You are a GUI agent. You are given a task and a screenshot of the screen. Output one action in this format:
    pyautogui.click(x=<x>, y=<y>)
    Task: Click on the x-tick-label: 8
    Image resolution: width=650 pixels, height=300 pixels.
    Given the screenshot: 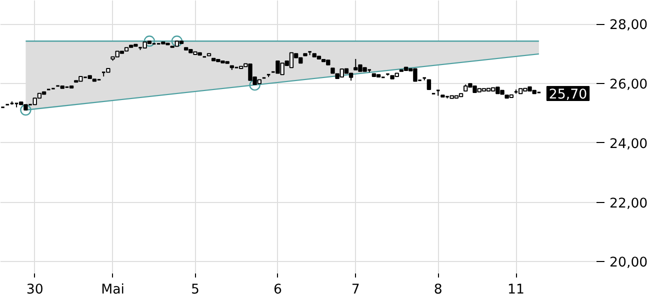 What is the action you would take?
    pyautogui.click(x=438, y=290)
    